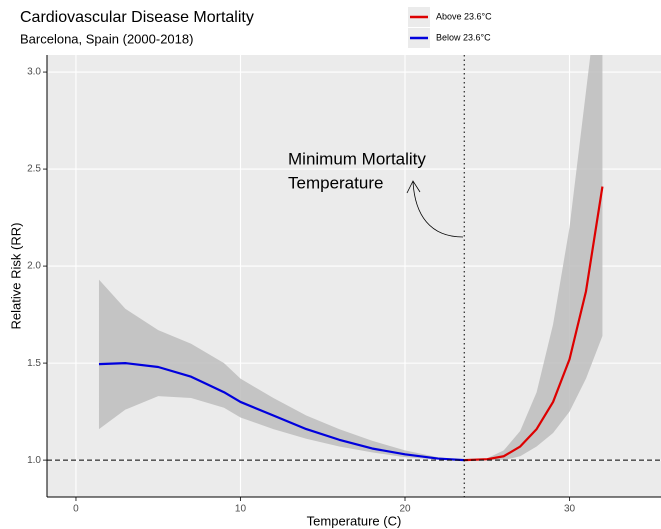  I want to click on chart-title: Cardiovascular Disease Mortality, so click(137, 17).